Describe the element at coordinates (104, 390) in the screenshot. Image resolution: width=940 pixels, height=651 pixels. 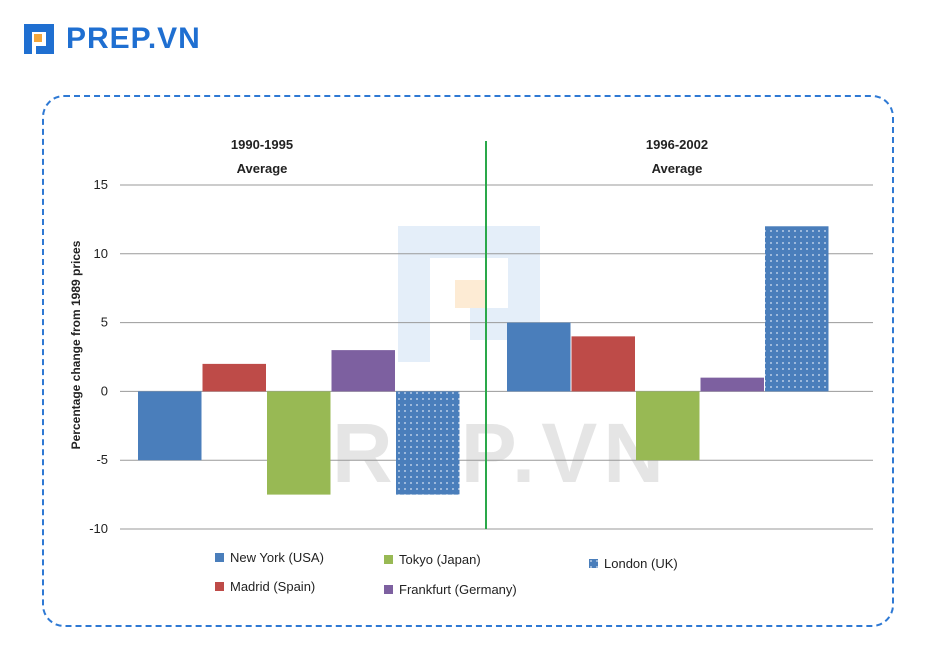
I see `y-tick-label: 0` at that location.